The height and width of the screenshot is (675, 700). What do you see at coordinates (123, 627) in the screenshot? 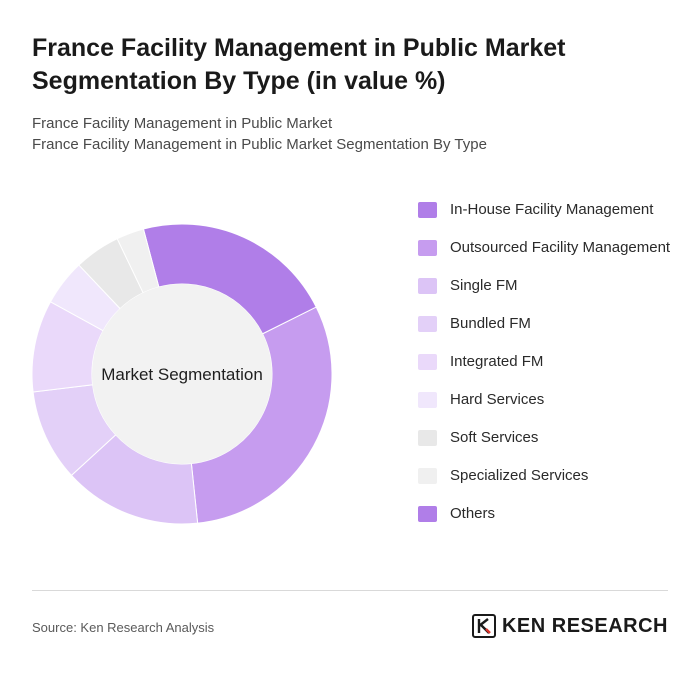
I see `source-note: Source: Ken Research Analysis` at bounding box center [123, 627].